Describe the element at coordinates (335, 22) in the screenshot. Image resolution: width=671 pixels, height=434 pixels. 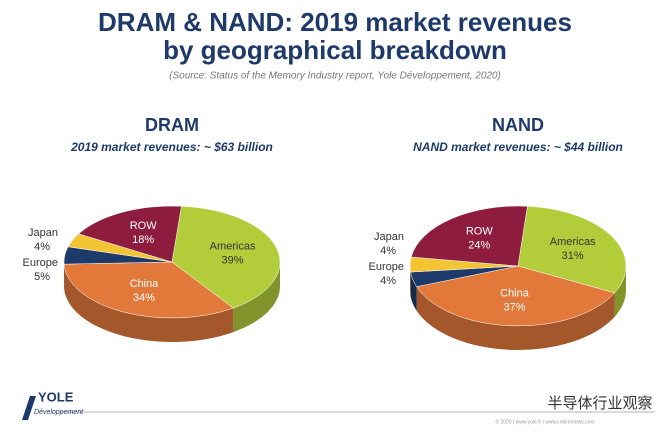
I see `page-title: DRAM & NAND: 2019 market revenues` at that location.